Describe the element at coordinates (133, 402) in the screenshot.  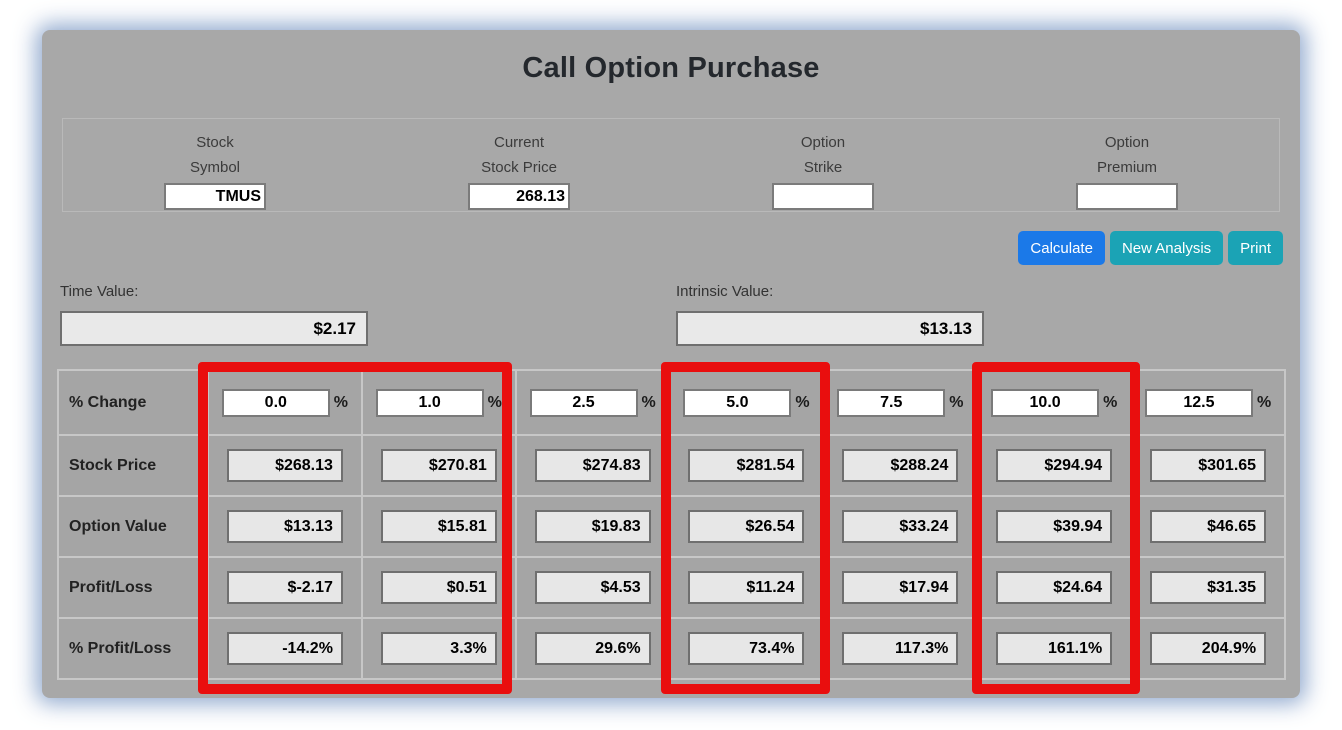
I see `row-header-percent-change: % Change` at that location.